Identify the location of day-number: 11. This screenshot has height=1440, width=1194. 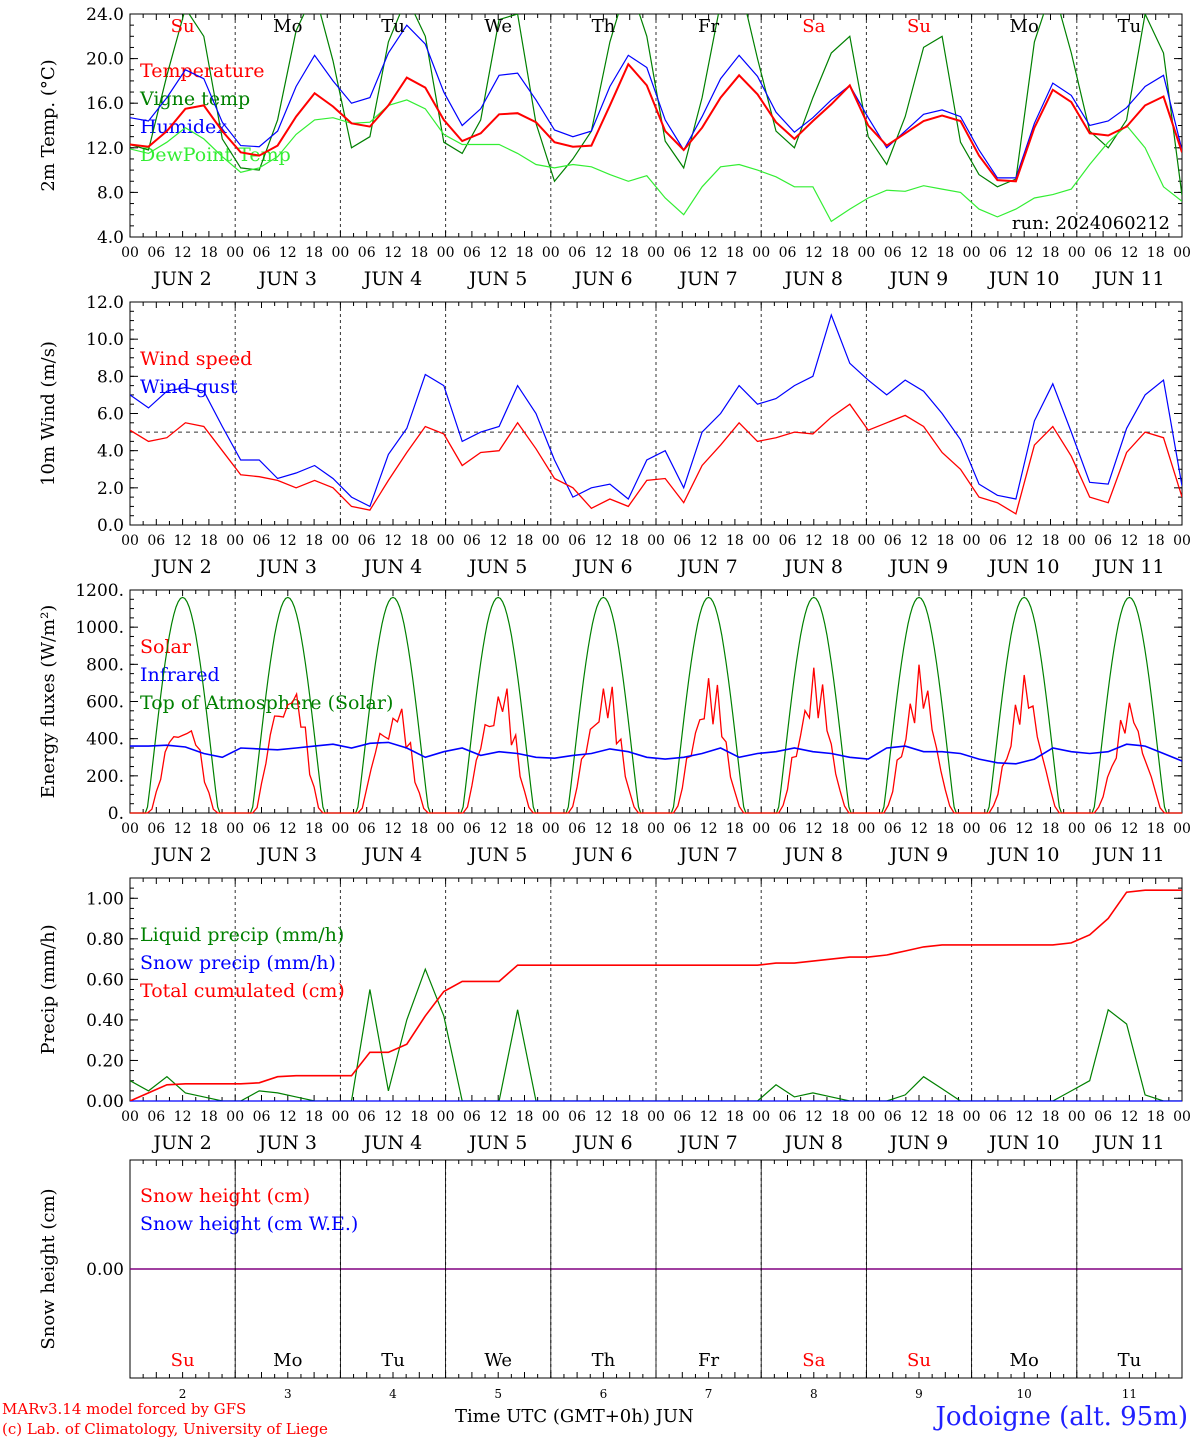
(1129, 1393).